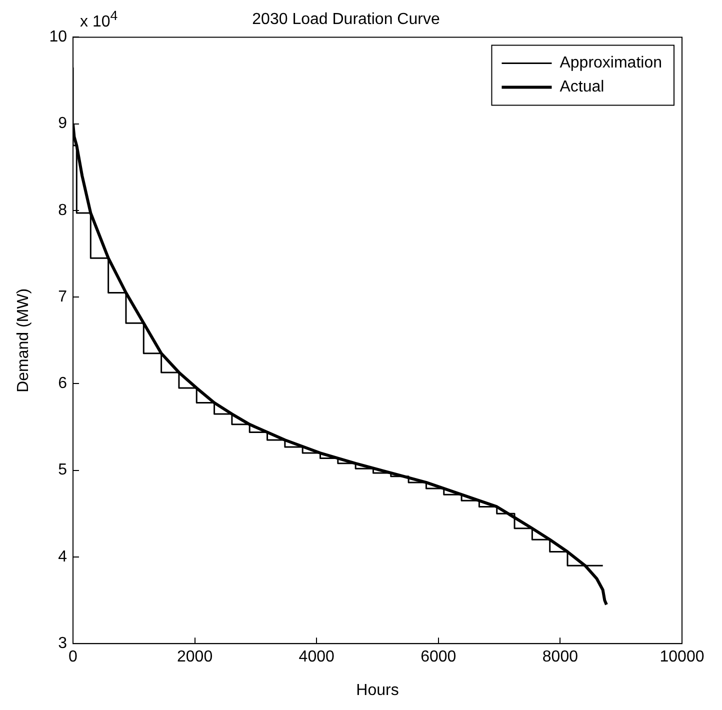 The width and height of the screenshot is (722, 710). I want to click on y-tick-label: 6, so click(63, 383).